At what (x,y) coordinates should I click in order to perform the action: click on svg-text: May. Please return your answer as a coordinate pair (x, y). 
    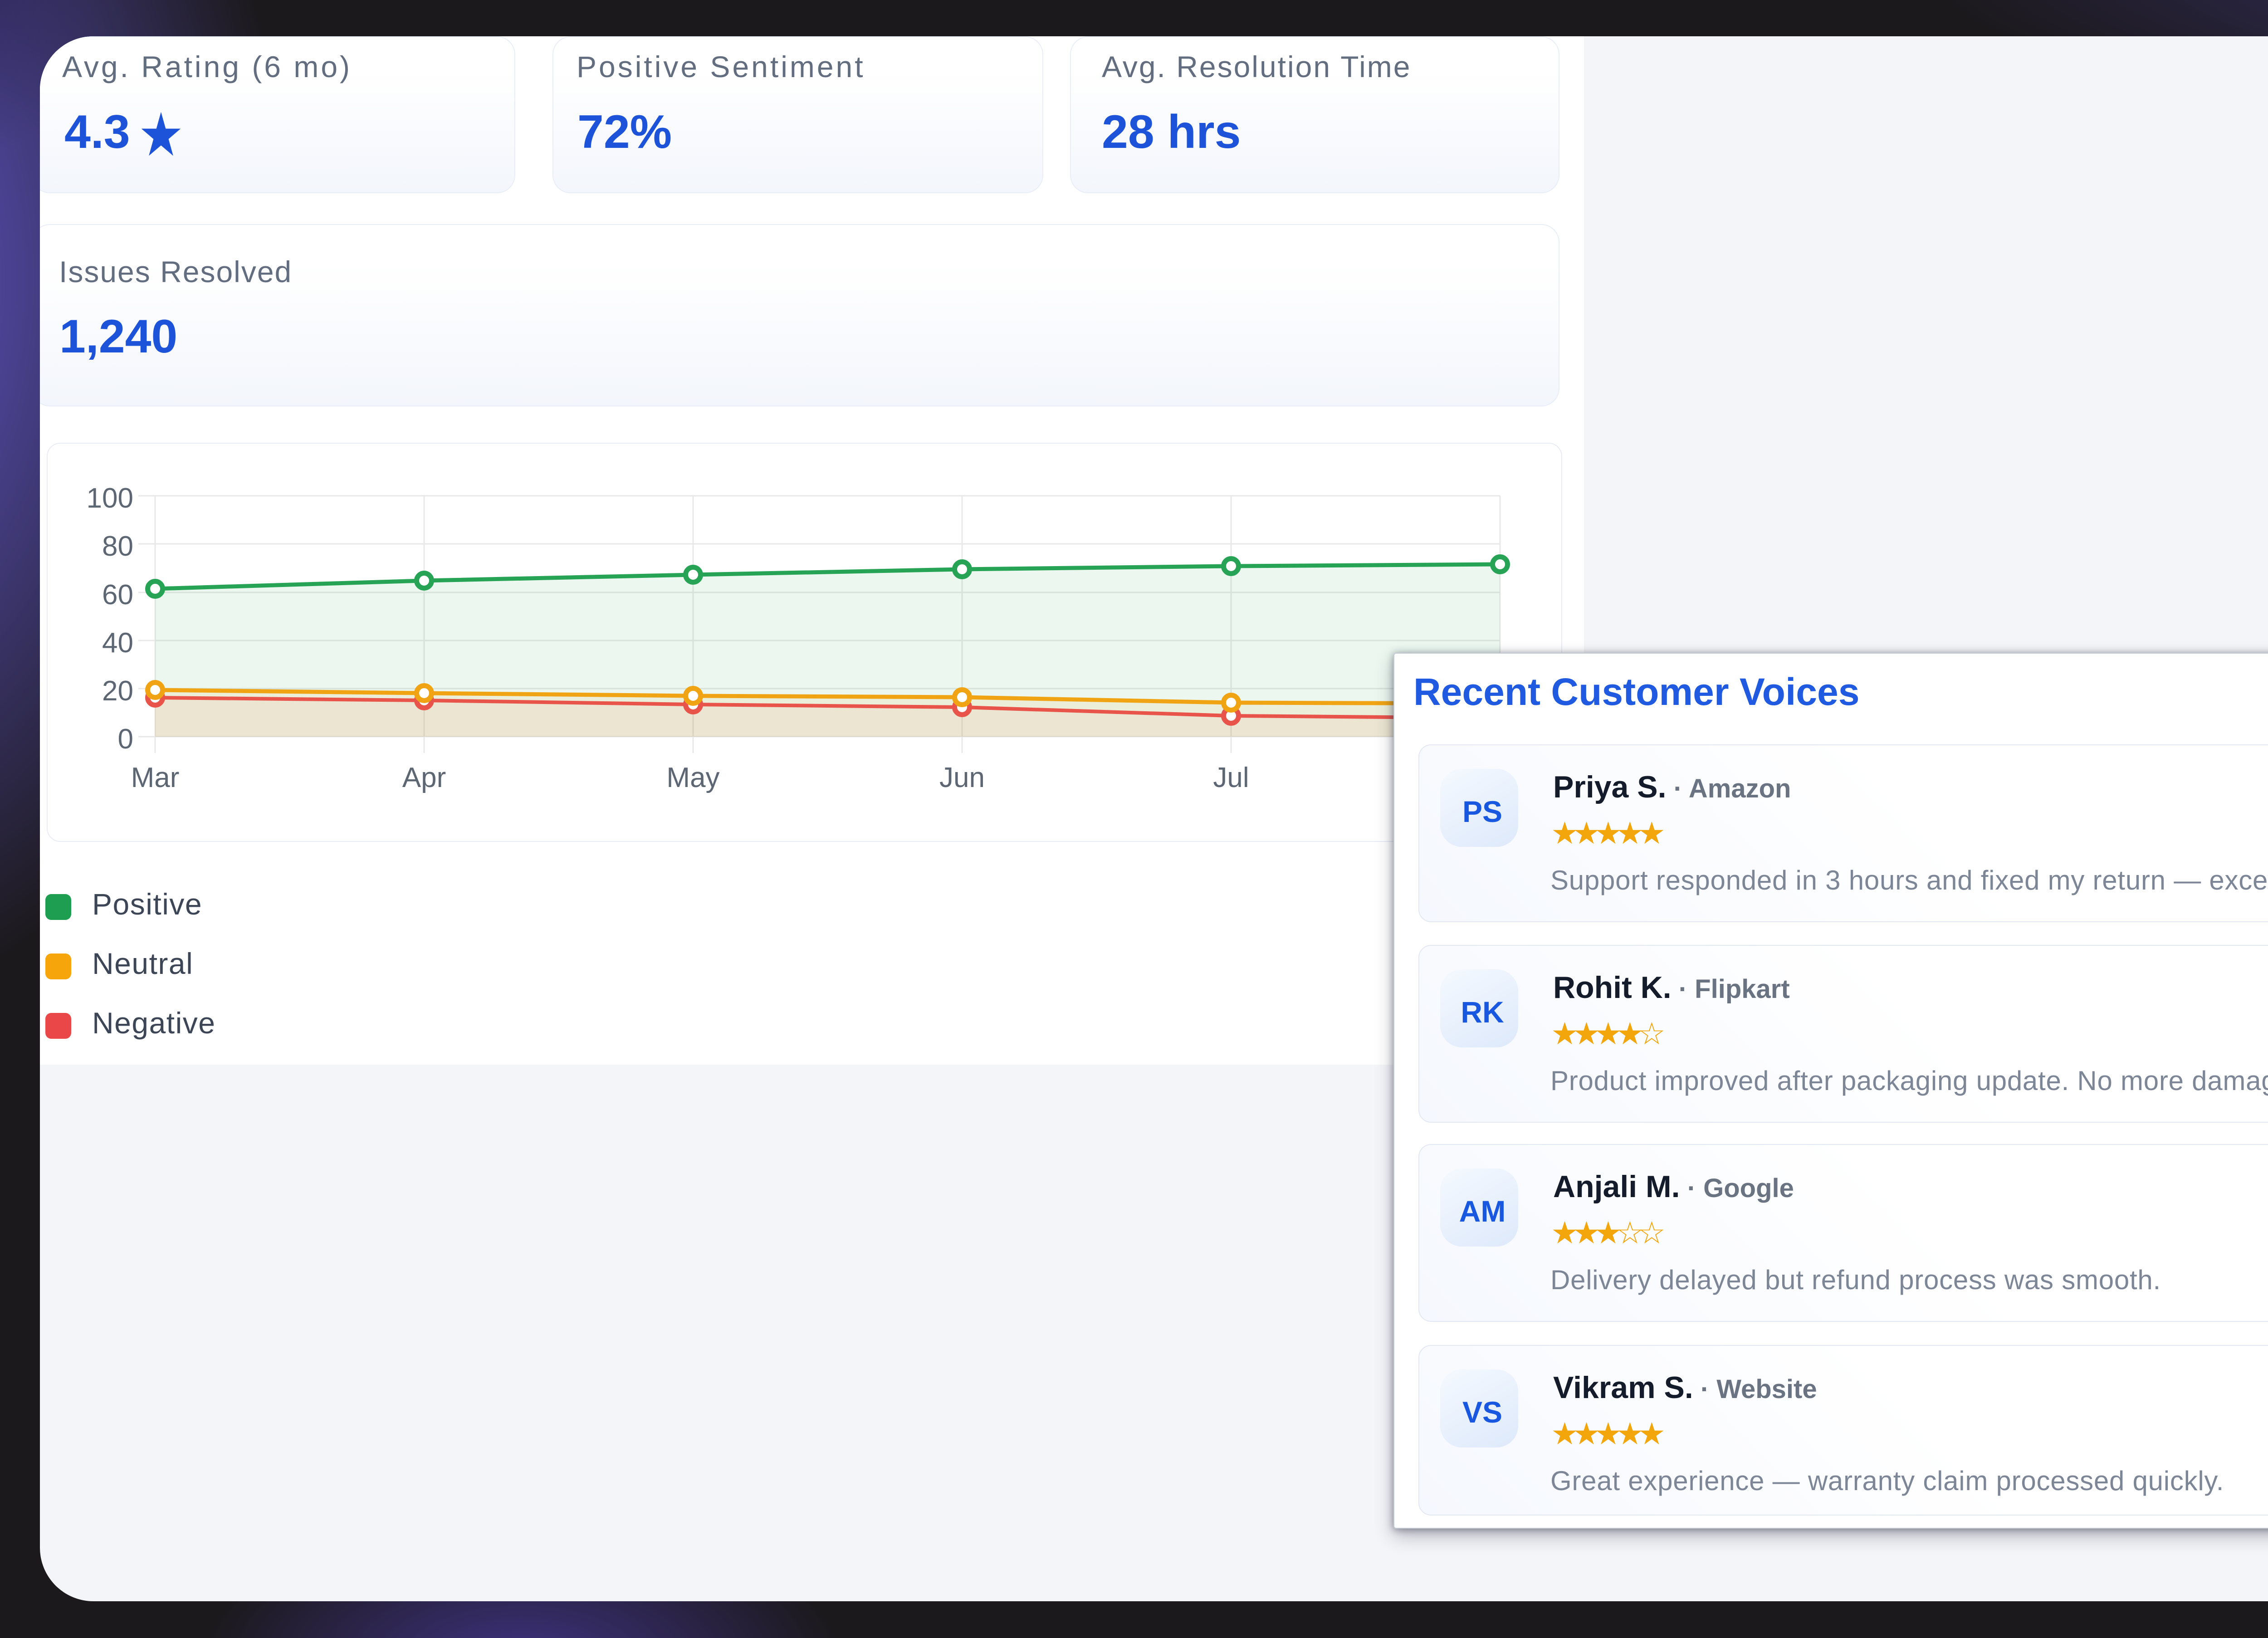
    Looking at the image, I should click on (692, 777).